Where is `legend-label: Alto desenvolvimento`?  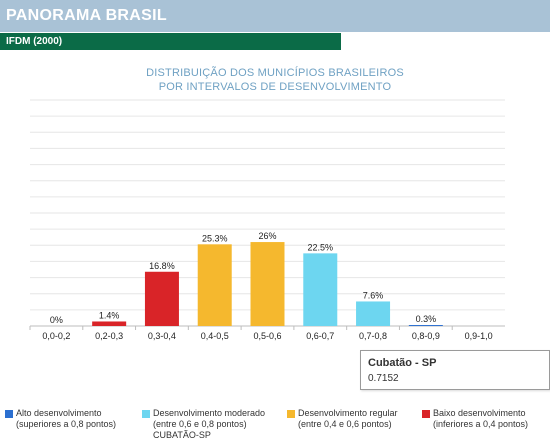
legend-label: Alto desenvolvimento is located at coordinates (59, 413).